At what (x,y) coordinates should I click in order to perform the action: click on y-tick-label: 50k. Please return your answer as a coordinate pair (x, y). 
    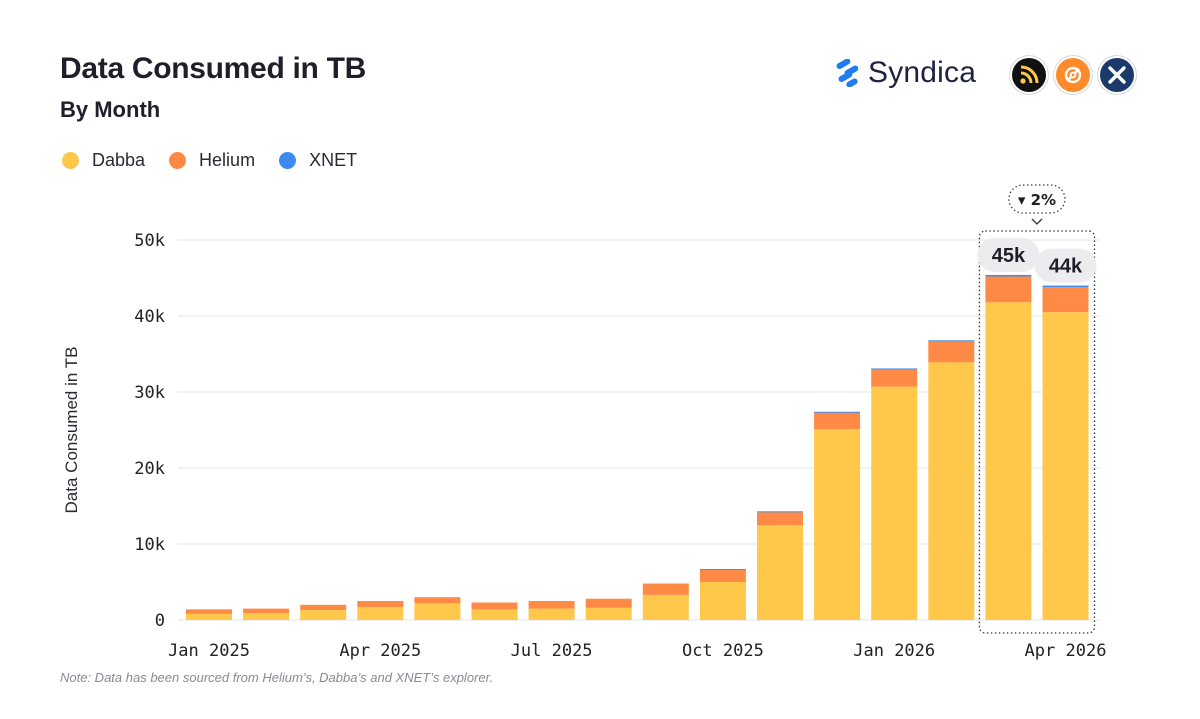
    Looking at the image, I should click on (149, 241).